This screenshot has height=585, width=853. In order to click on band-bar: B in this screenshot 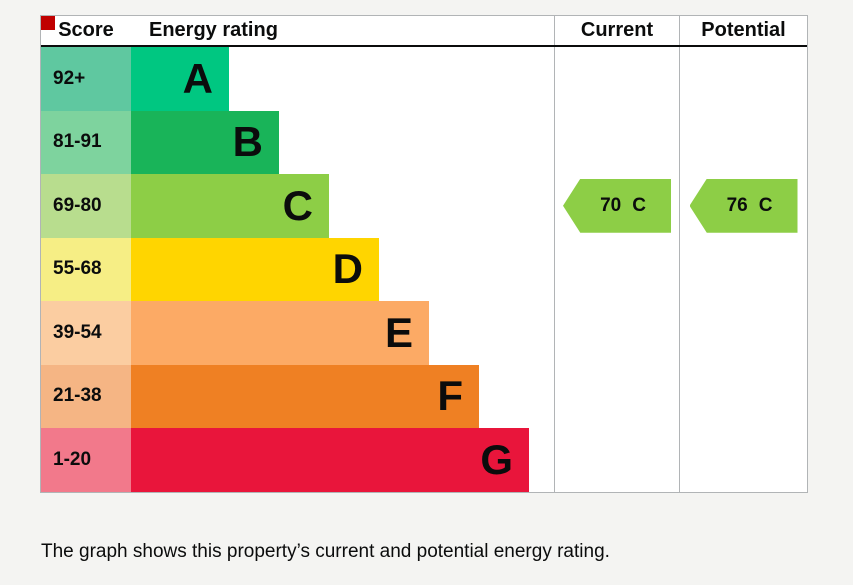, I will do `click(205, 142)`.